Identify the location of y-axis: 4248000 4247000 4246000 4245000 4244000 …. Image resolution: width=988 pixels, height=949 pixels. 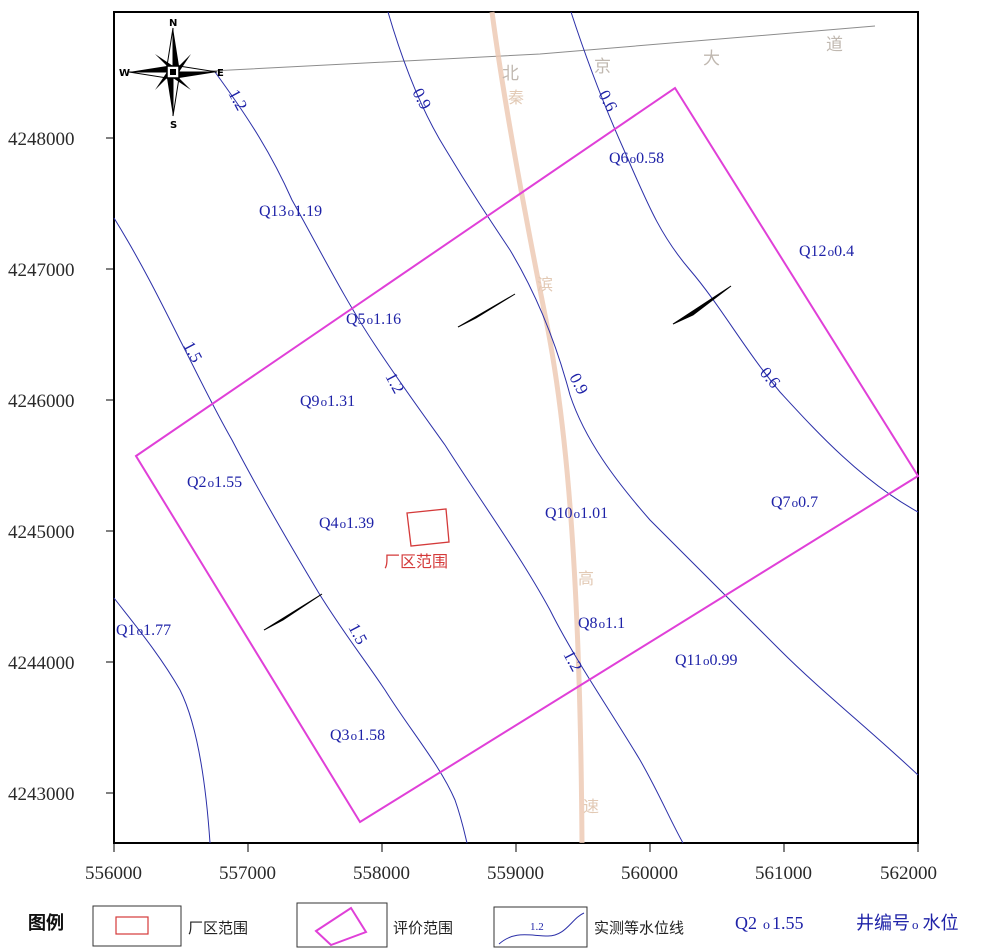
(61, 467).